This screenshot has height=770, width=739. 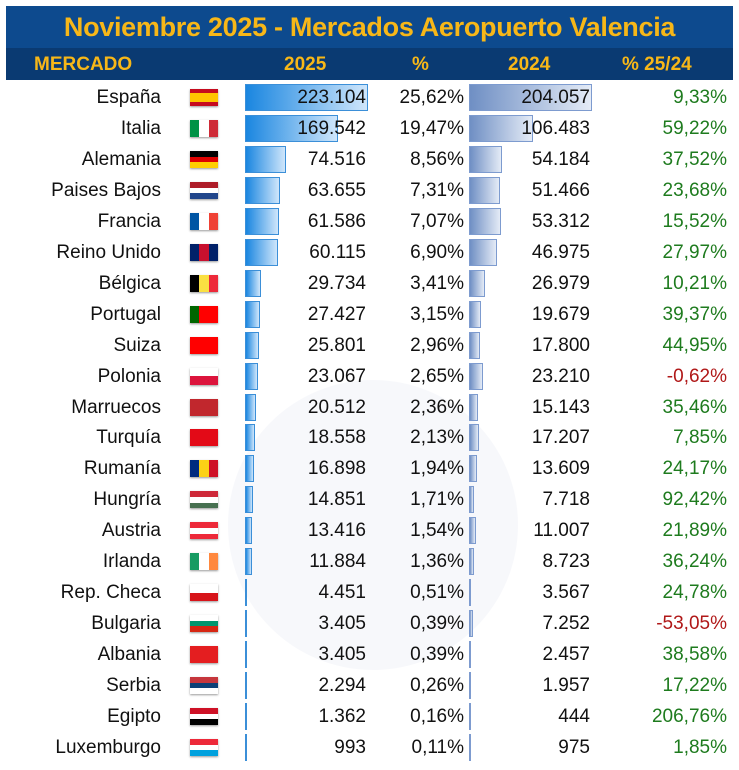 What do you see at coordinates (369, 468) in the screenshot?
I see `table-row: Rumanía 16.898 1,94% 13.609 24,17%` at bounding box center [369, 468].